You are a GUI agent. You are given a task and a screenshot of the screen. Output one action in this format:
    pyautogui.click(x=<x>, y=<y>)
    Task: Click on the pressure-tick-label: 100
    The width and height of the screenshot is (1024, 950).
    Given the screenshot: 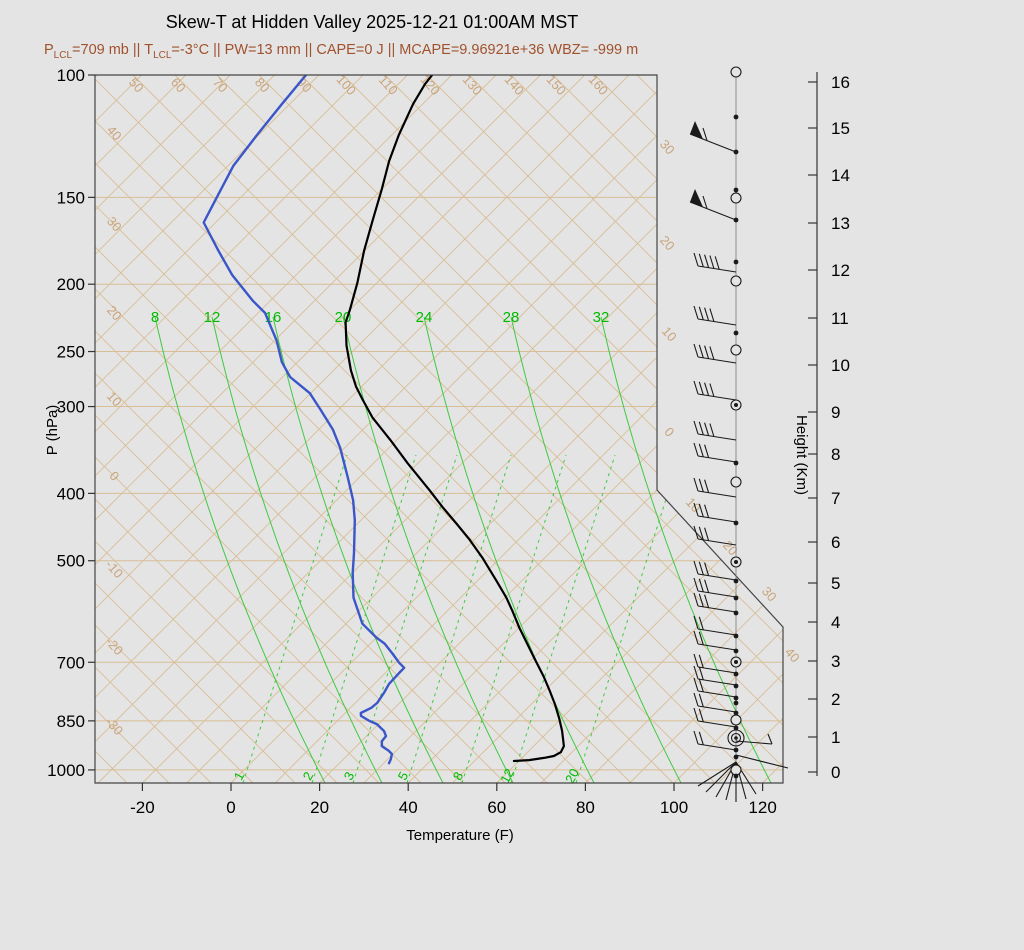 What is the action you would take?
    pyautogui.click(x=71, y=75)
    